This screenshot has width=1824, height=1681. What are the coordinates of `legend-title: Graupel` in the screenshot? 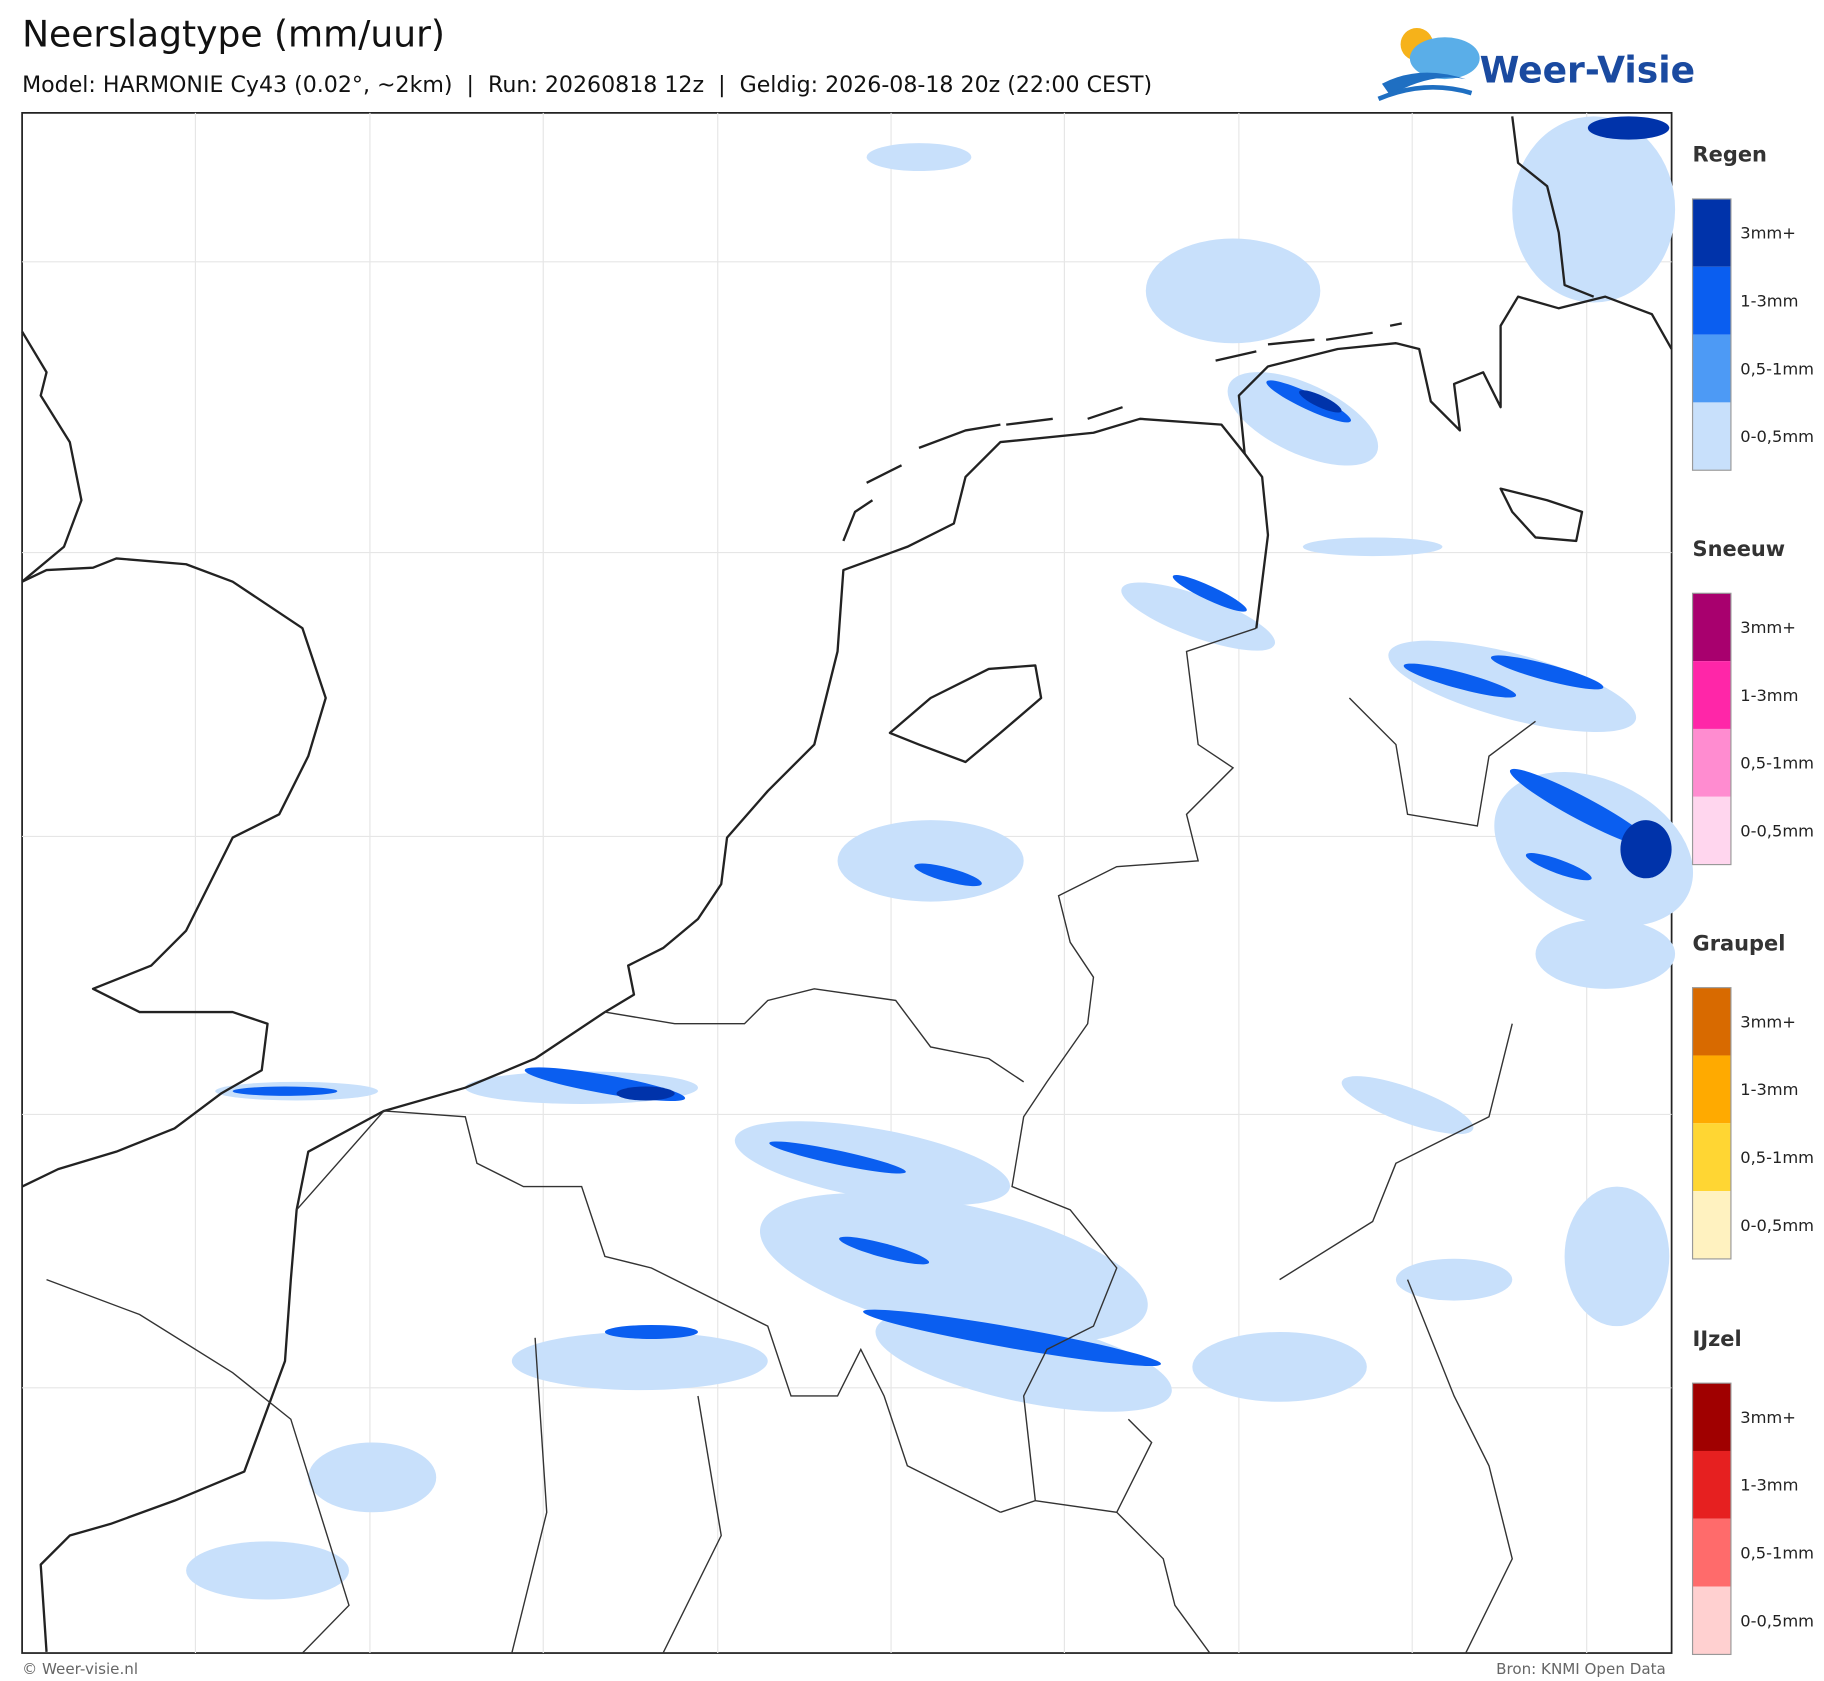 It's located at (1739, 943).